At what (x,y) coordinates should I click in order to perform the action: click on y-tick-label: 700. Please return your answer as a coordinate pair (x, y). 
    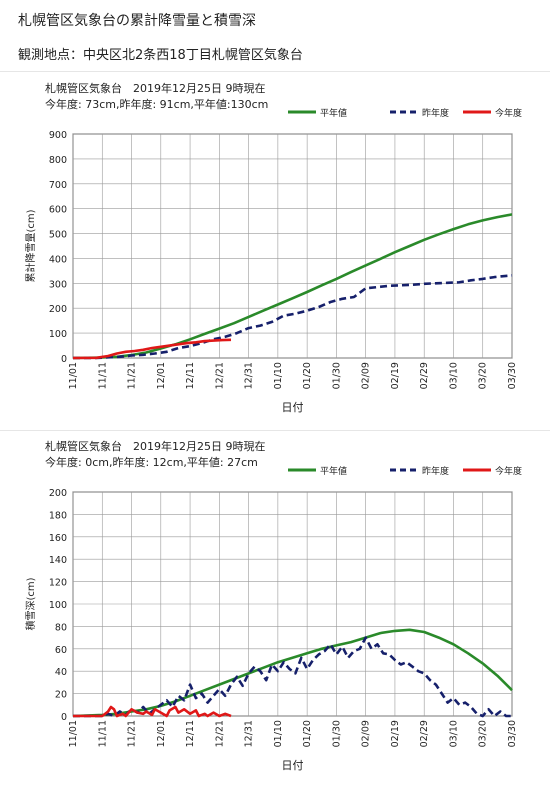
    Looking at the image, I should click on (58, 185).